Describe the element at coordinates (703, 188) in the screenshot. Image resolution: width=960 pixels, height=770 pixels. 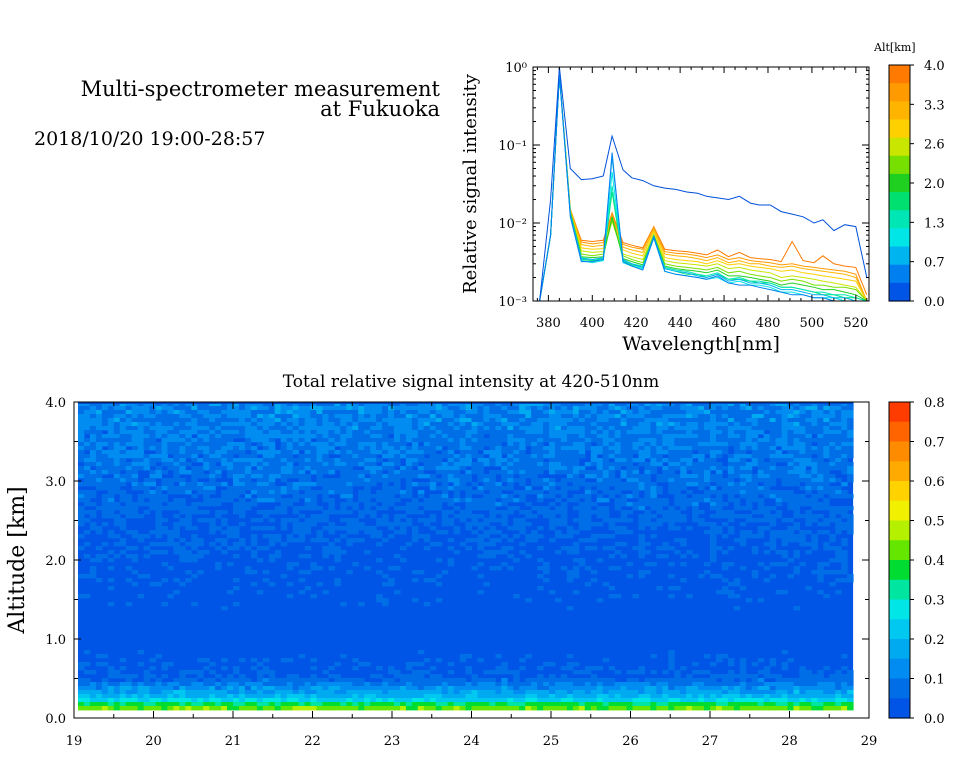
I see `spectrum-series-line` at that location.